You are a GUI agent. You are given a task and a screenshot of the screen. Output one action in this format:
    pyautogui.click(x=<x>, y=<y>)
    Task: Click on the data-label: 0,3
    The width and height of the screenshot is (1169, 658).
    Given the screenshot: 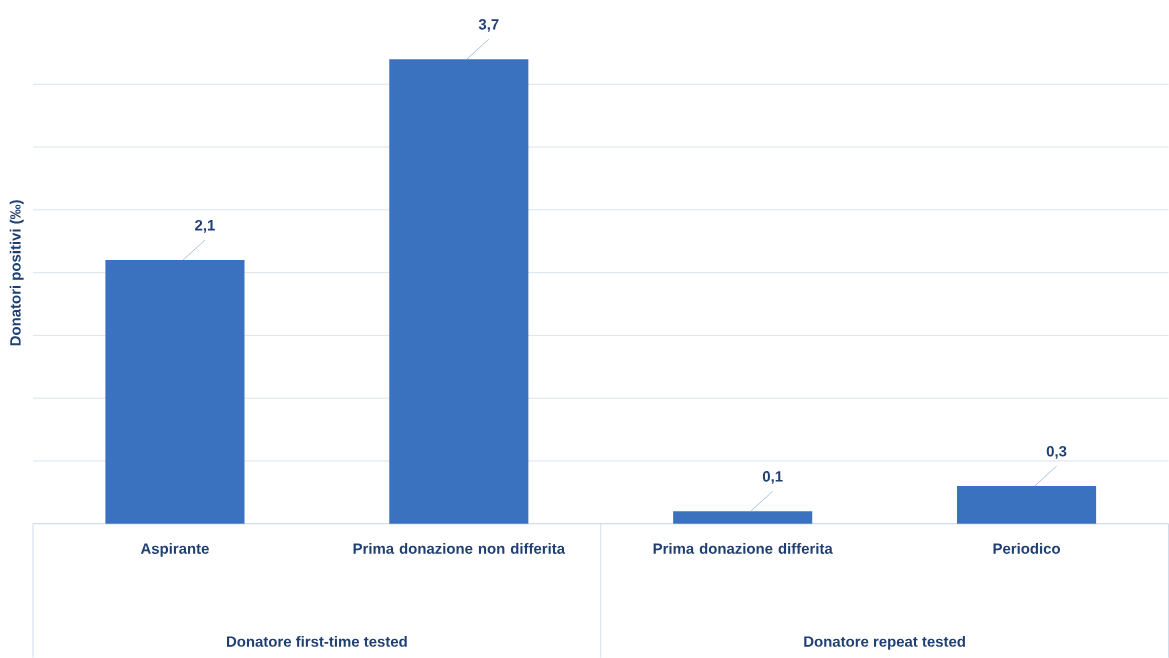 What is the action you would take?
    pyautogui.click(x=1056, y=452)
    